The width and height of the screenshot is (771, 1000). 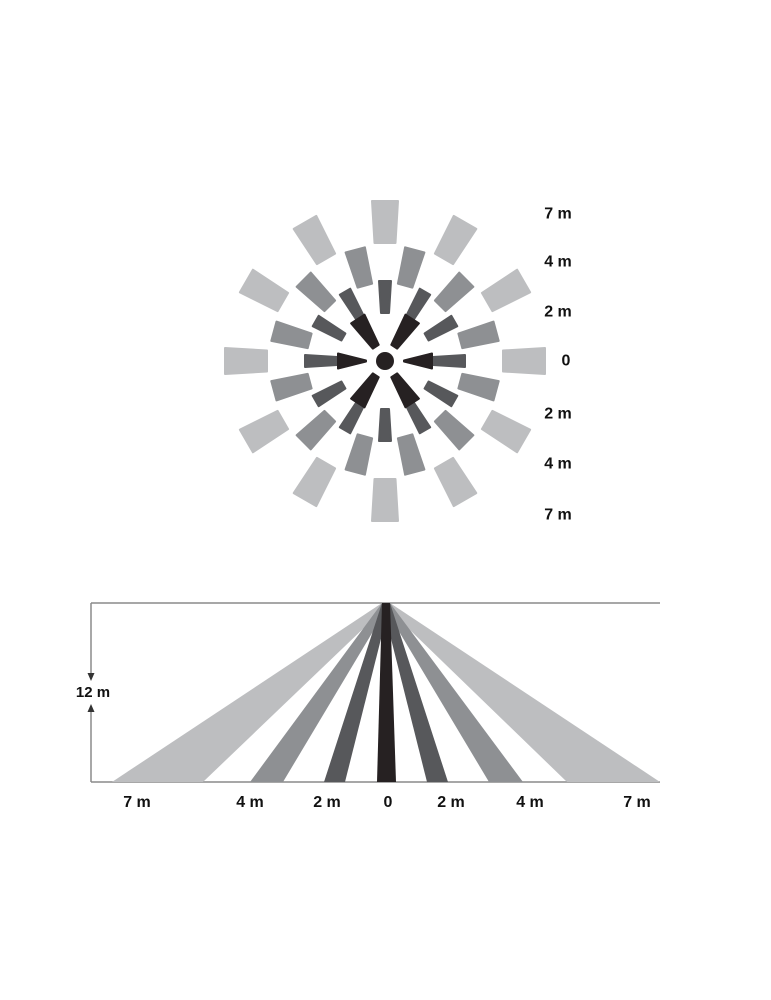 I want to click on dimension-arrow-up-icon, so click(x=91, y=708).